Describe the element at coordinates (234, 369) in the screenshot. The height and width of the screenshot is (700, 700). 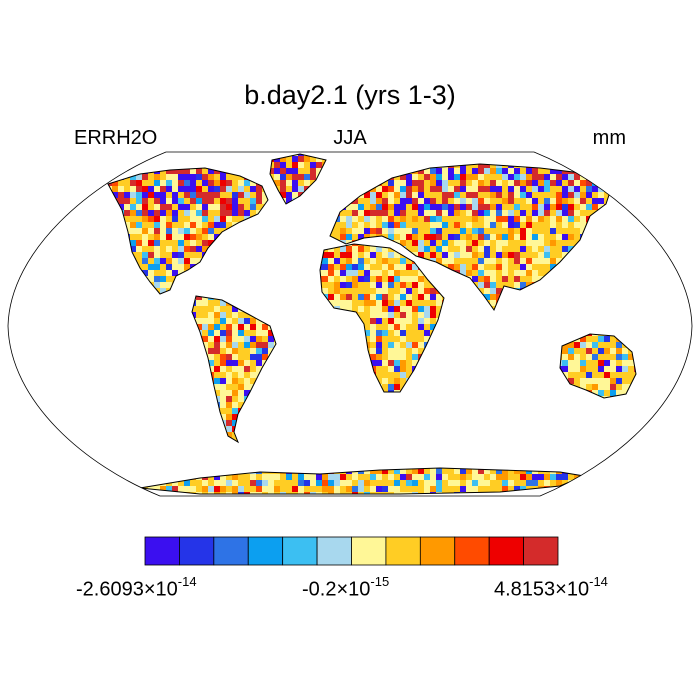
I see `south-america-coast` at that location.